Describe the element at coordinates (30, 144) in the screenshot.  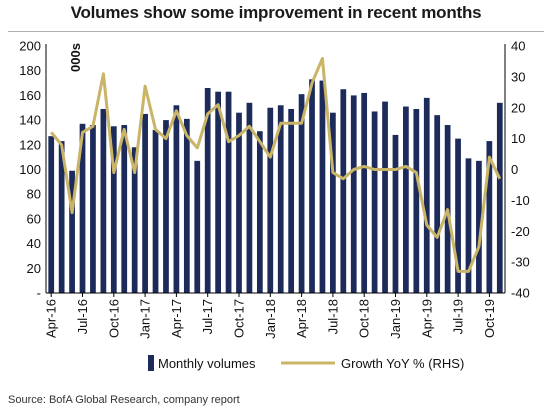
I see `left-tick-label: 120` at that location.